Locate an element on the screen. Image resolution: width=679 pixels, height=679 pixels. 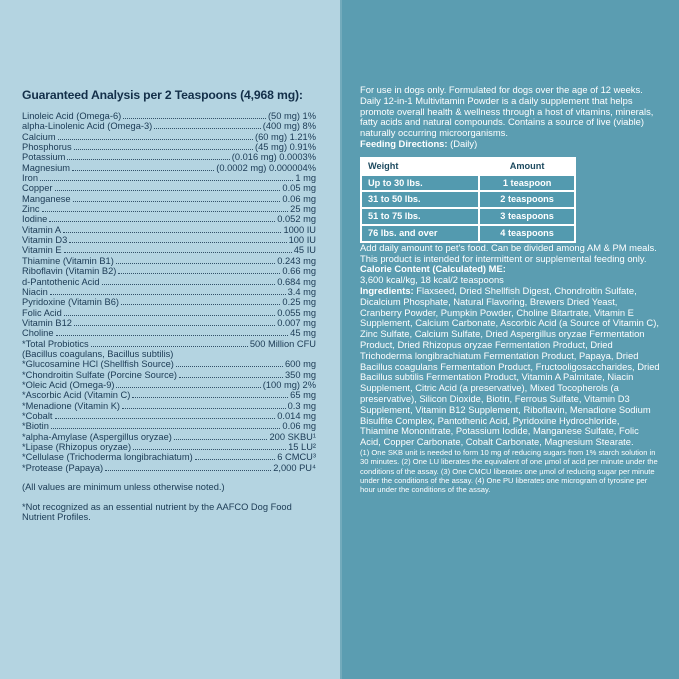
analysis-row: Vitamin D3 100 IU is located at coordinates (169, 240).